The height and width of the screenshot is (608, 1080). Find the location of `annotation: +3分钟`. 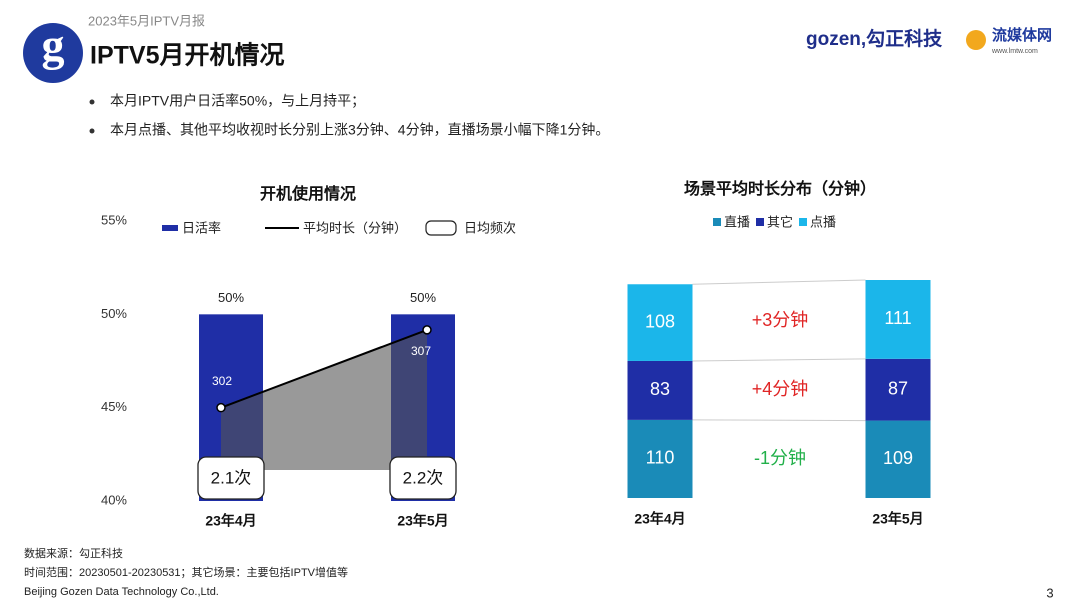

annotation: +3分钟 is located at coordinates (780, 320).